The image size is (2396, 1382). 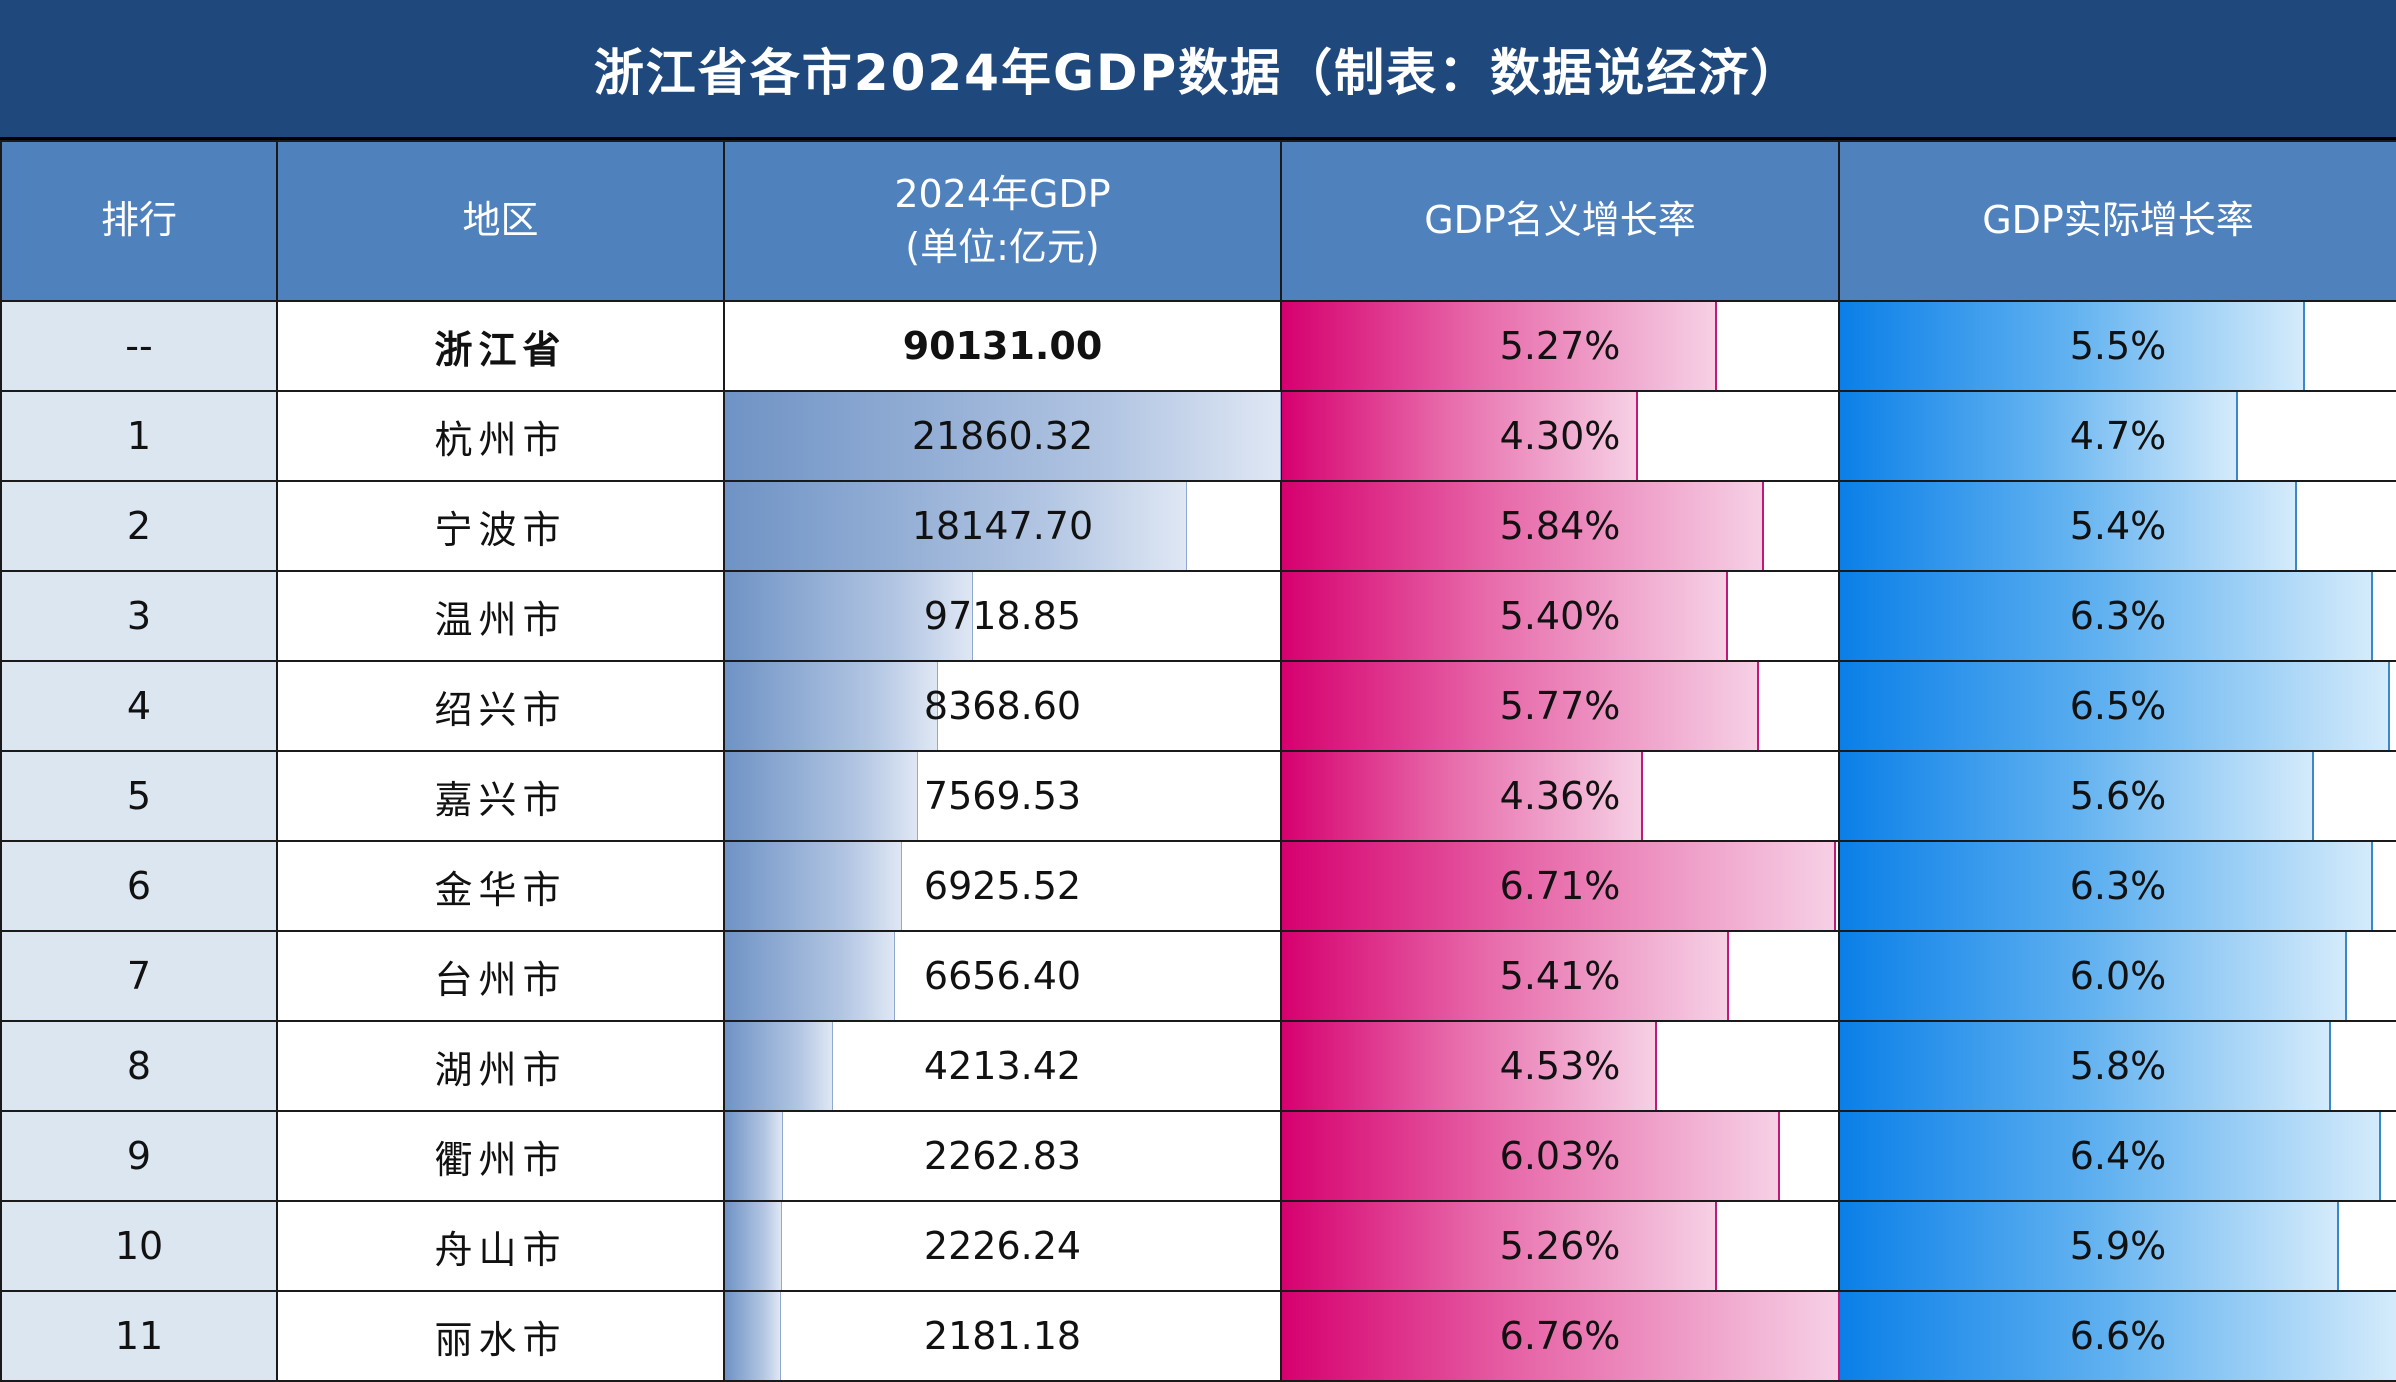 I want to click on real-growth-value: 6.3%, so click(x=2118, y=886).